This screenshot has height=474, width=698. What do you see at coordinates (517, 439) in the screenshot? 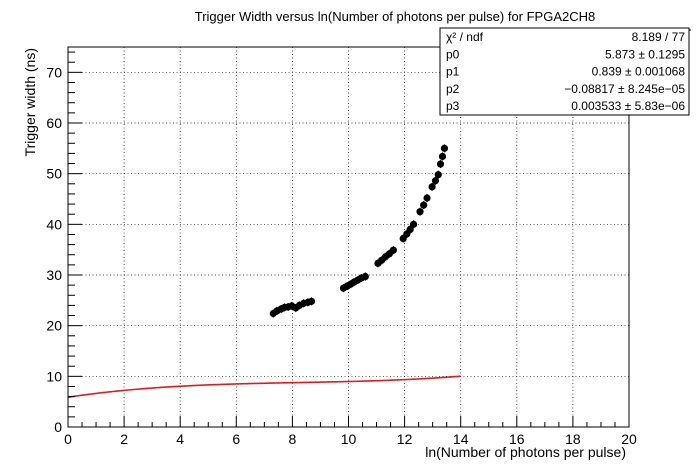
I see `x-tick-label: 16` at bounding box center [517, 439].